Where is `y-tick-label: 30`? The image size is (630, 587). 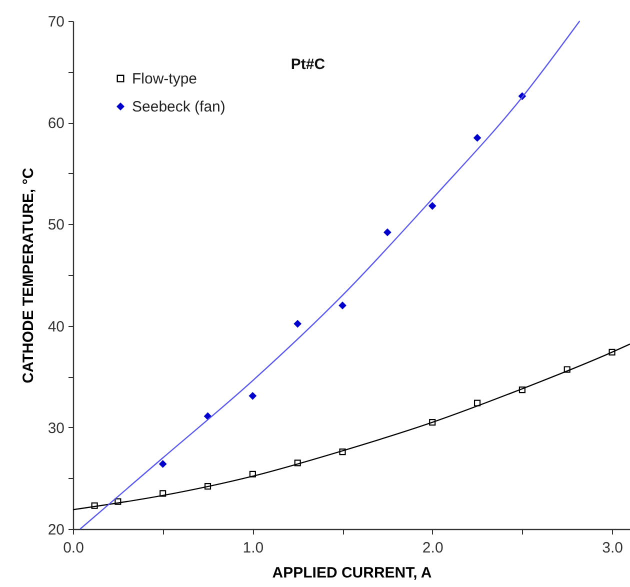
y-tick-label: 30 is located at coordinates (56, 428).